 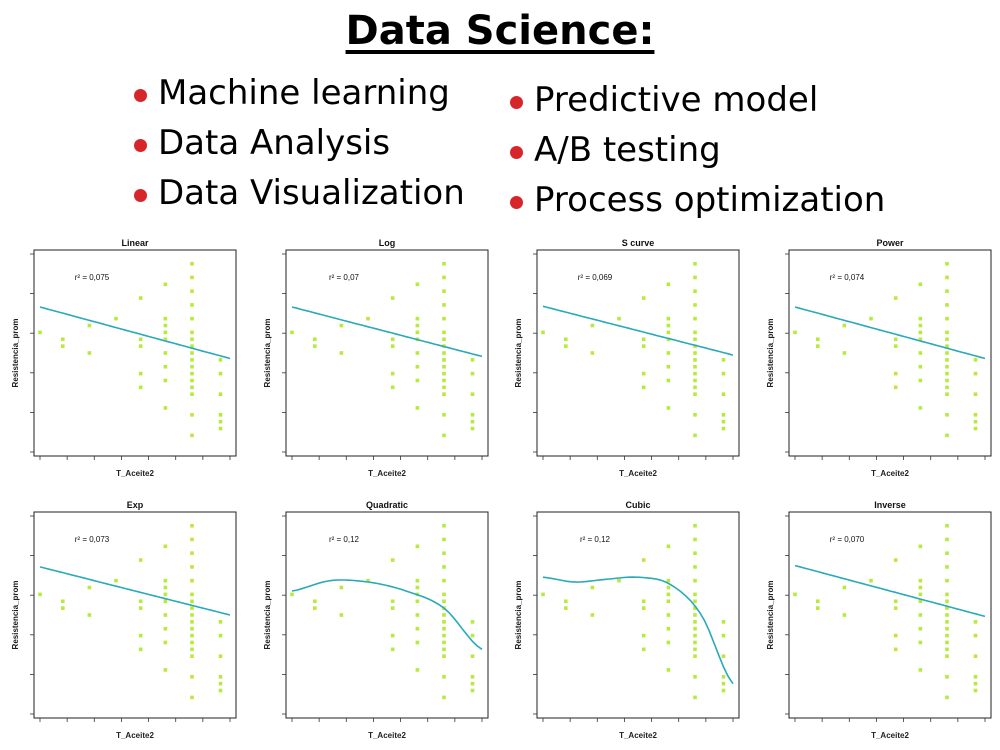 What do you see at coordinates (299, 143) in the screenshot?
I see `bullet-item: Data Analysis` at bounding box center [299, 143].